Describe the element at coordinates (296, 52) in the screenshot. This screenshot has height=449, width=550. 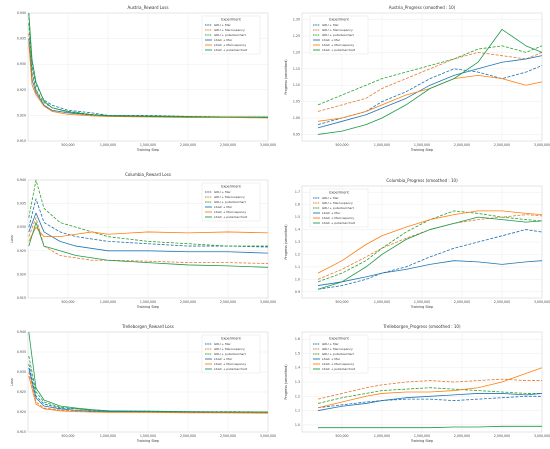
I see `y-tick-label: 1.20` at that location.